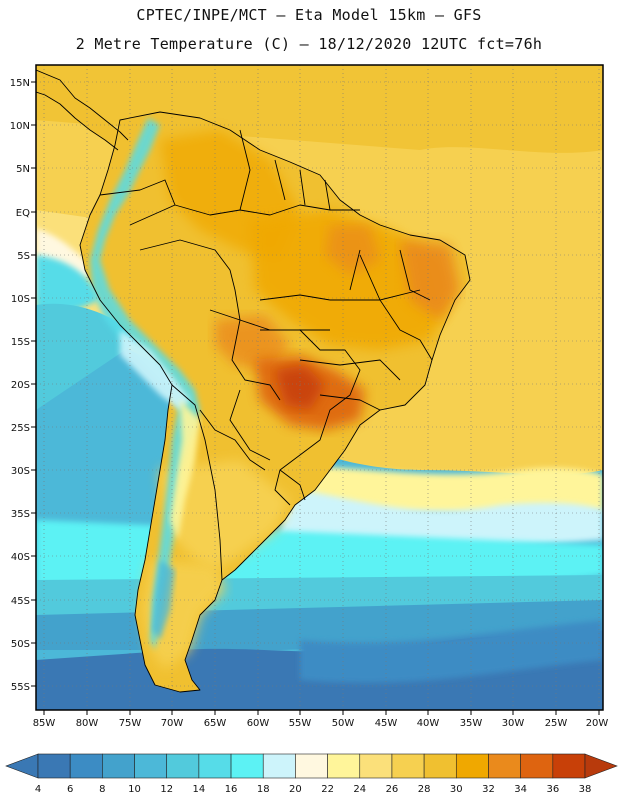 Image resolution: width=618 pixels, height=800 pixels. Describe the element at coordinates (597, 723) in the screenshot. I see `lon-label-20w: 20W` at that location.